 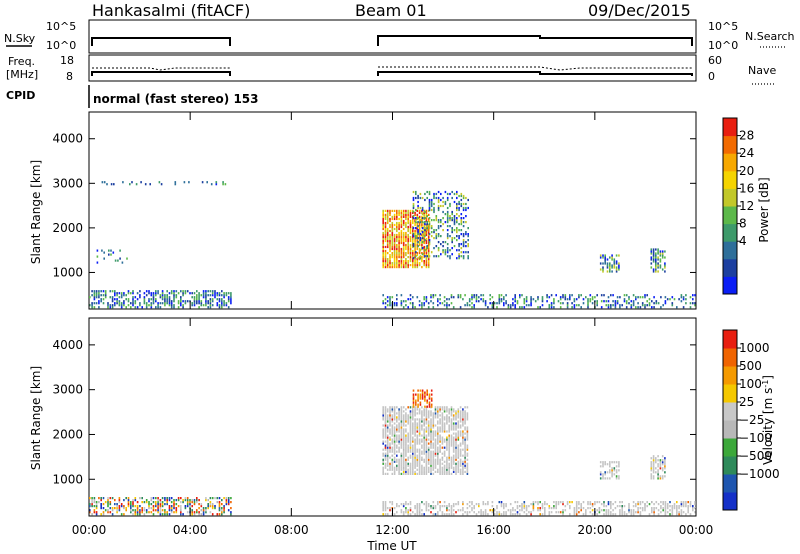 What do you see at coordinates (730, 393) in the screenshot?
I see `colorbar-swatch` at bounding box center [730, 393].